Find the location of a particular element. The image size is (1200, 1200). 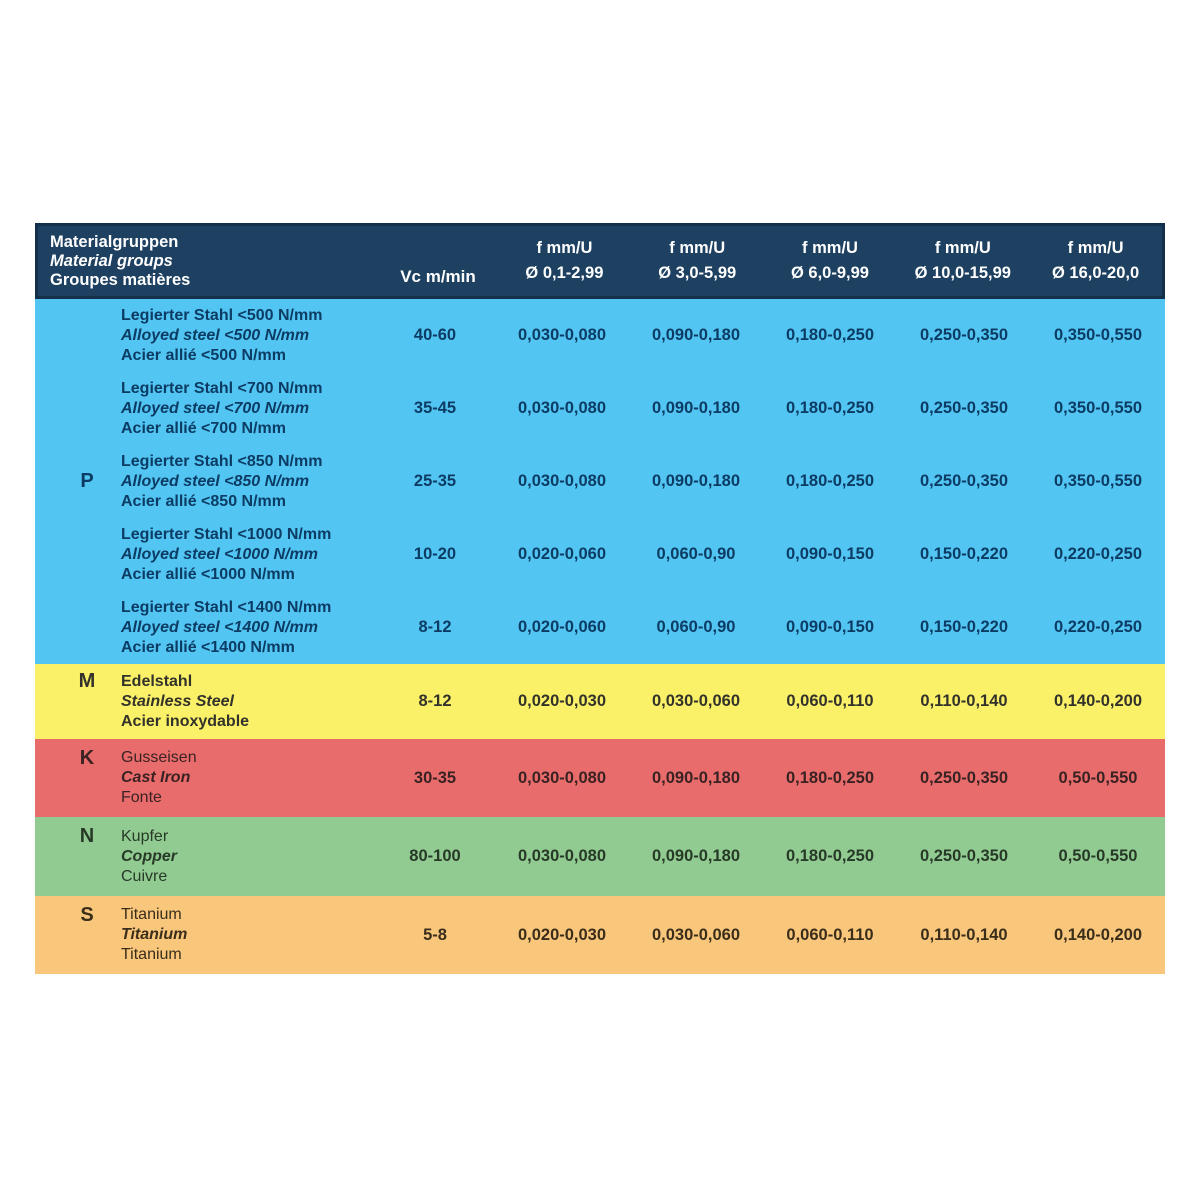

feed-value: 0,150-0,220 is located at coordinates (964, 554).